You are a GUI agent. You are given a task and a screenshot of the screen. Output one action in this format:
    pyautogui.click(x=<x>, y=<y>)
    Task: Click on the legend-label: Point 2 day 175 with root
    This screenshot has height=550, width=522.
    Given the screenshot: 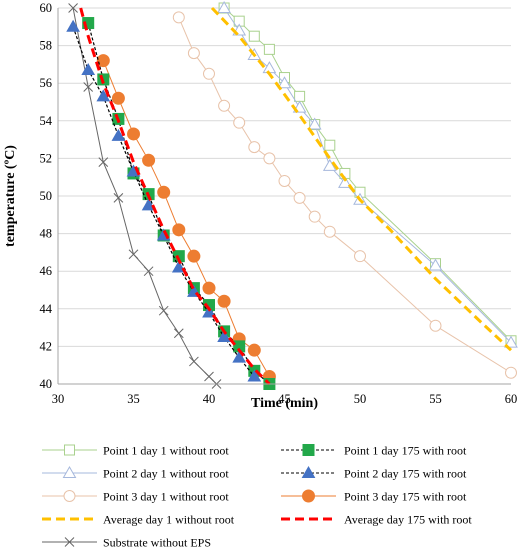 What is the action you would take?
    pyautogui.click(x=405, y=474)
    